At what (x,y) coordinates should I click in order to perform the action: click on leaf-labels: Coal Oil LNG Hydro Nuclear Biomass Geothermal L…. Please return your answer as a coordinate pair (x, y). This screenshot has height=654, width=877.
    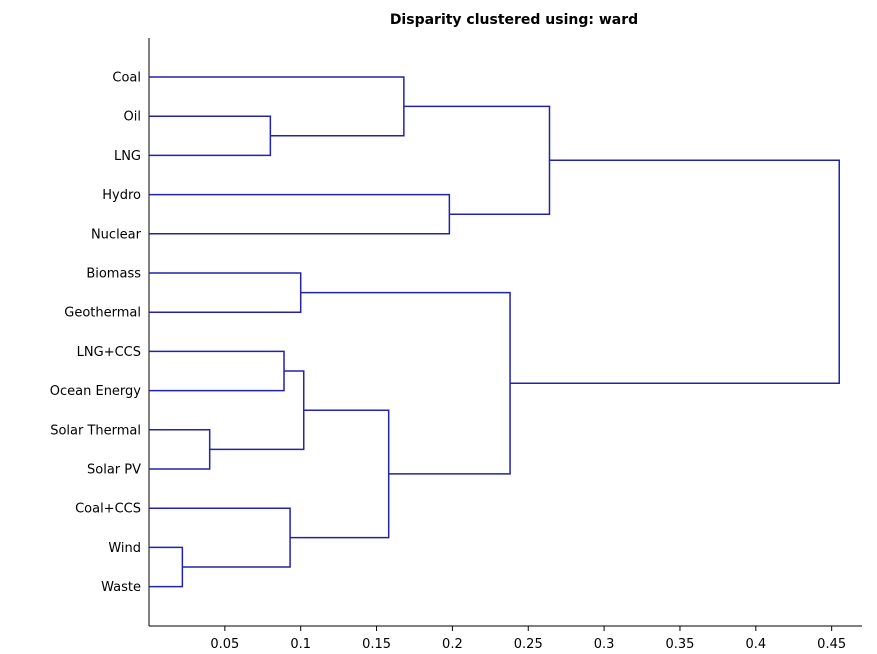
    Looking at the image, I should click on (96, 333).